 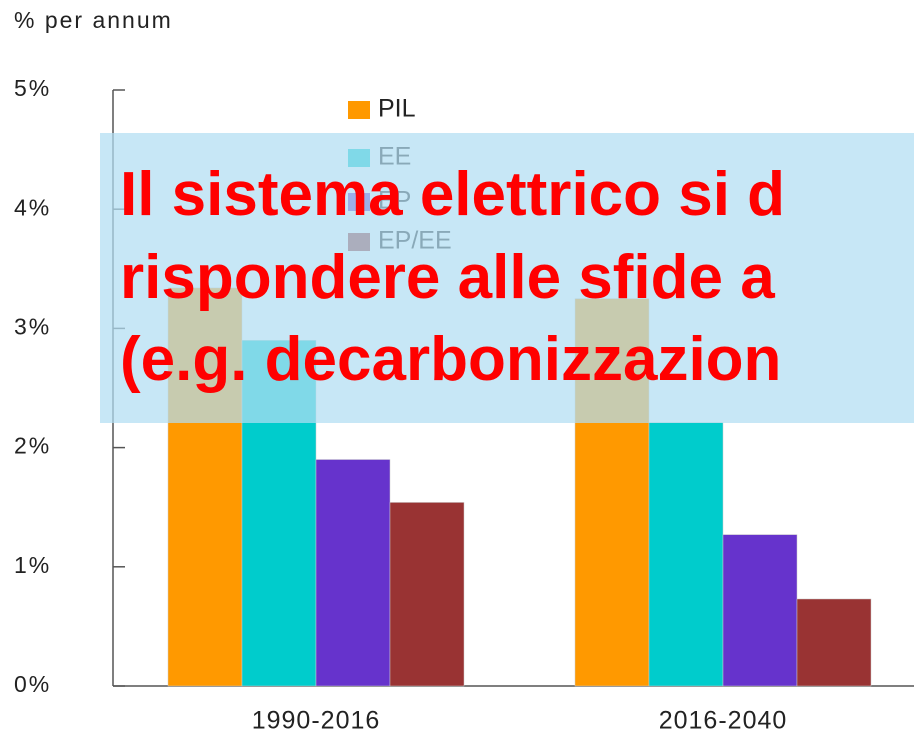 What do you see at coordinates (450, 359) in the screenshot?
I see `overlay-text: (e.g. decarbonizzazion` at bounding box center [450, 359].